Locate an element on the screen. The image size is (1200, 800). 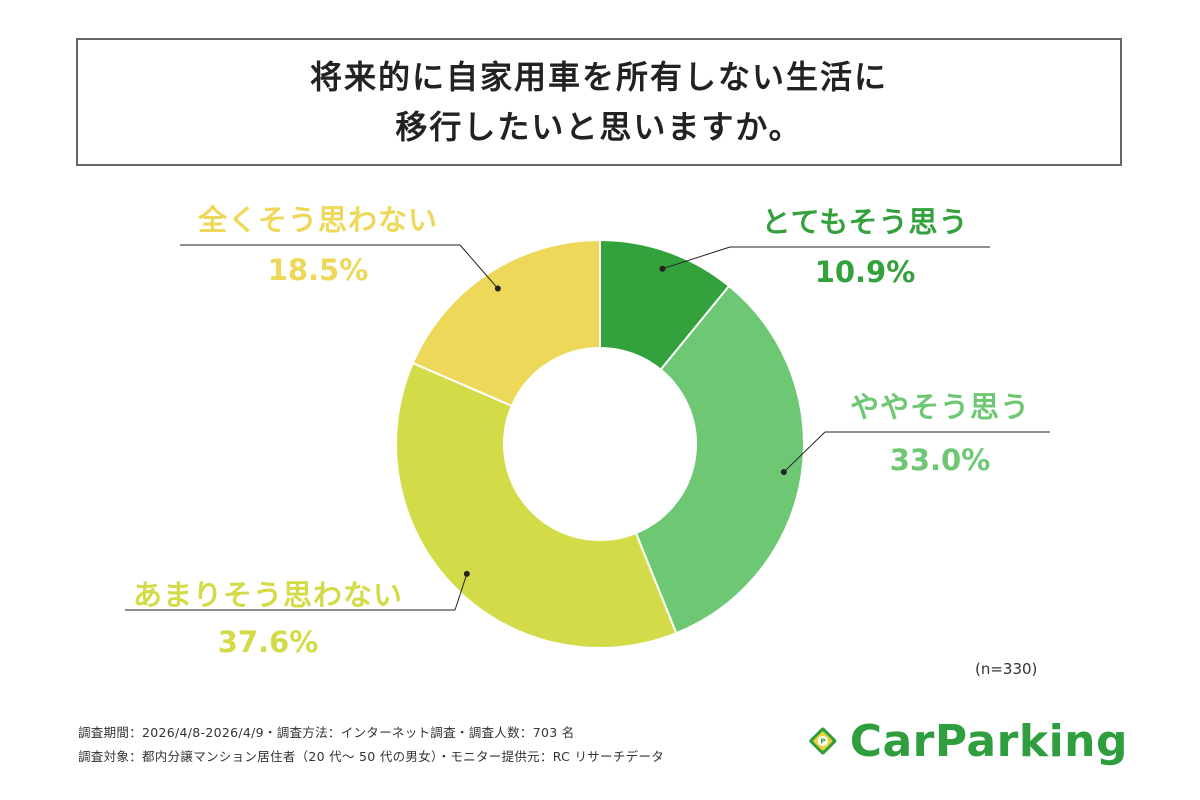
value-label-4: 18.5% is located at coordinates (318, 270).